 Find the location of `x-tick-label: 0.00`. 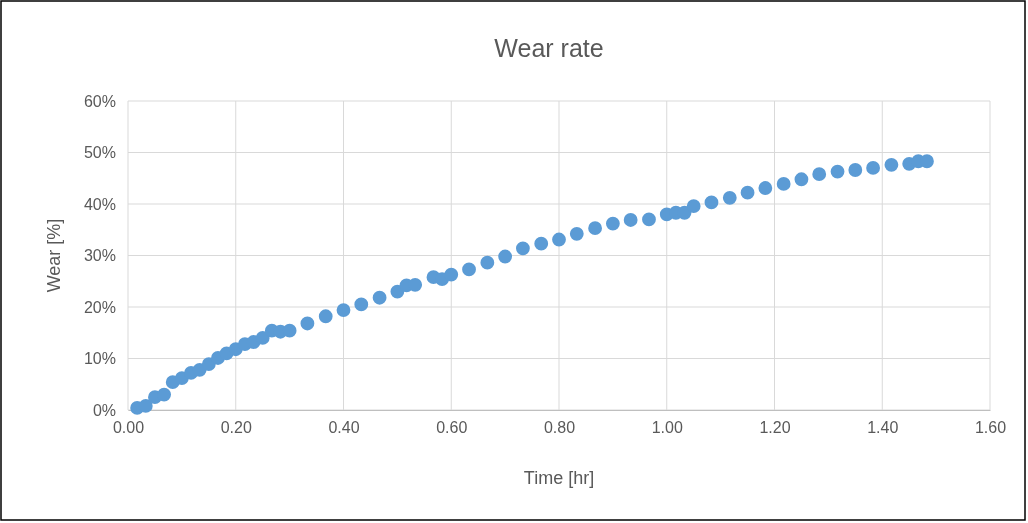

x-tick-label: 0.00 is located at coordinates (128, 428).